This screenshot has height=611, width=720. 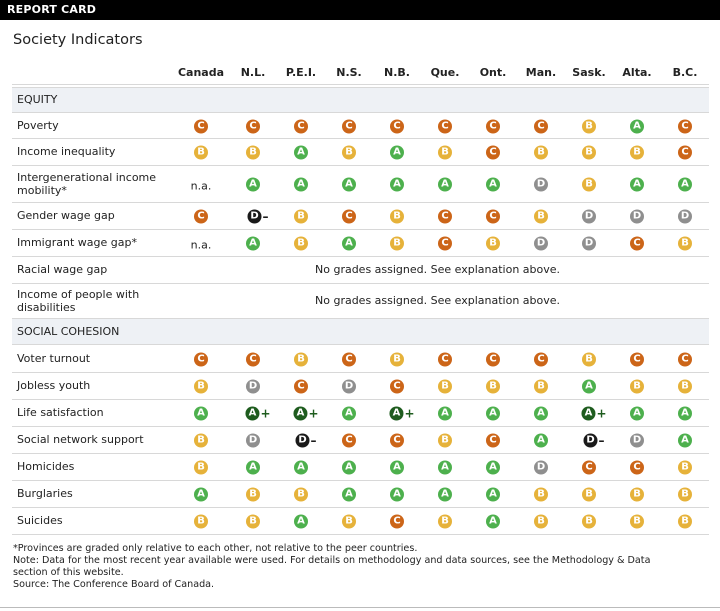 What do you see at coordinates (306, 439) in the screenshot?
I see `grade-cell: D –` at bounding box center [306, 439].